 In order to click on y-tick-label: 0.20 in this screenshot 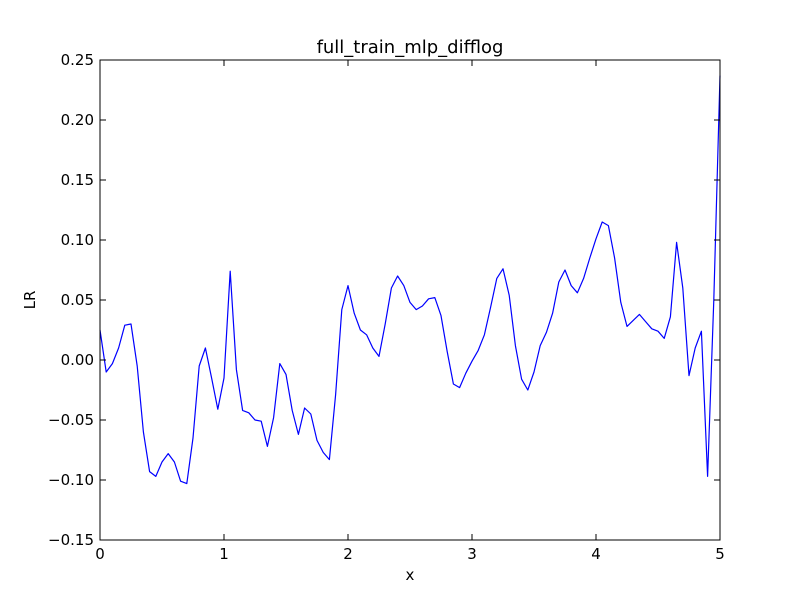, I will do `click(77, 120)`.